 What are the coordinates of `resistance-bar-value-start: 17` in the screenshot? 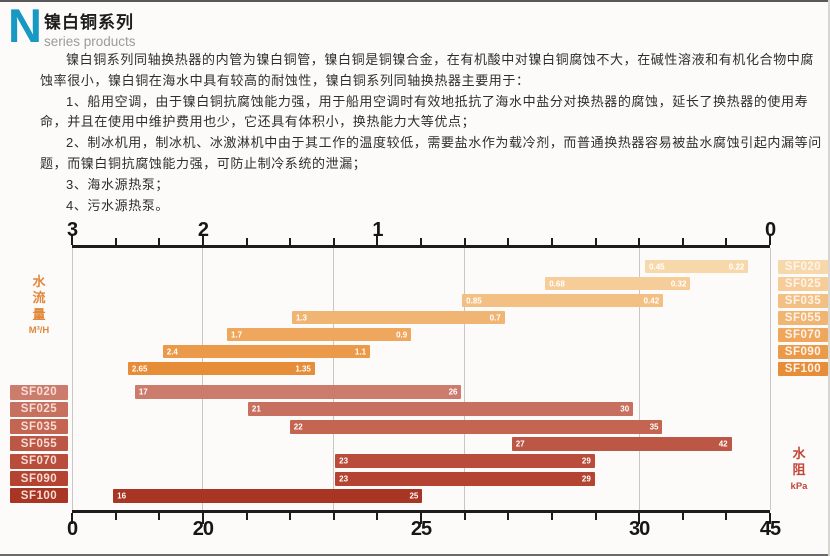 It's located at (143, 392).